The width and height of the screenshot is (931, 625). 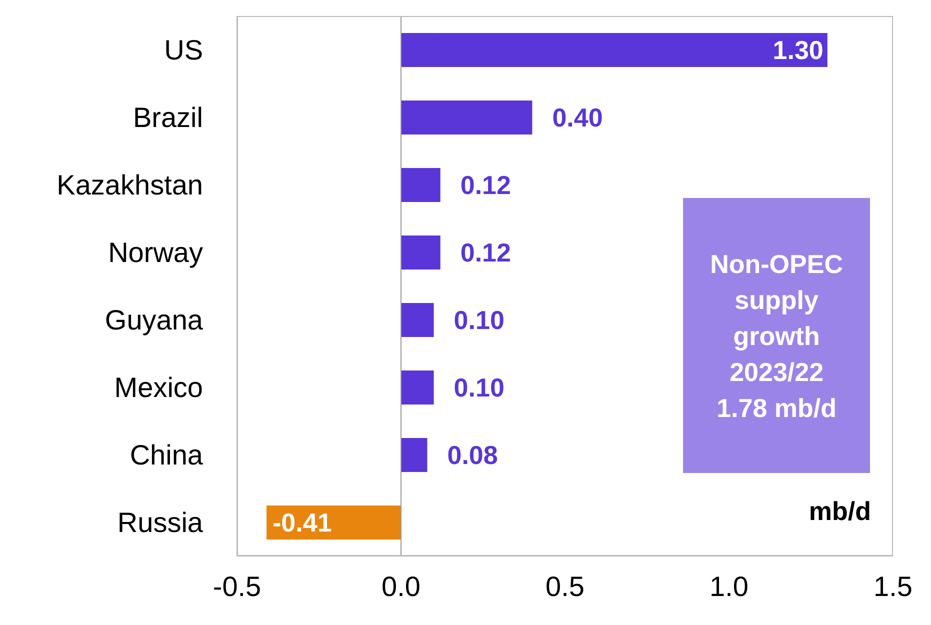 What do you see at coordinates (302, 523) in the screenshot?
I see `data-label: -0.41` at bounding box center [302, 523].